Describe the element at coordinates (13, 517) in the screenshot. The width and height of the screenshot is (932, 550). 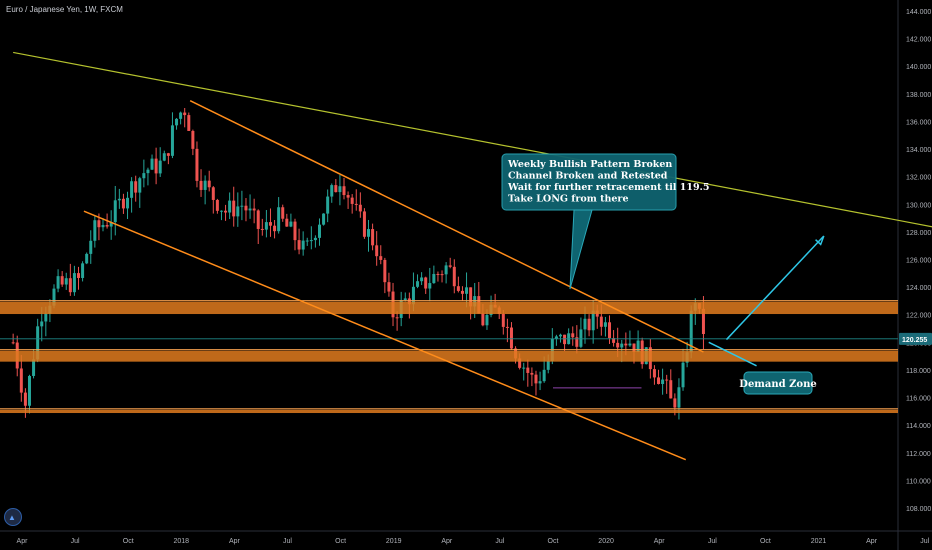
I see `tradingview-logo-icon: ▲` at that location.